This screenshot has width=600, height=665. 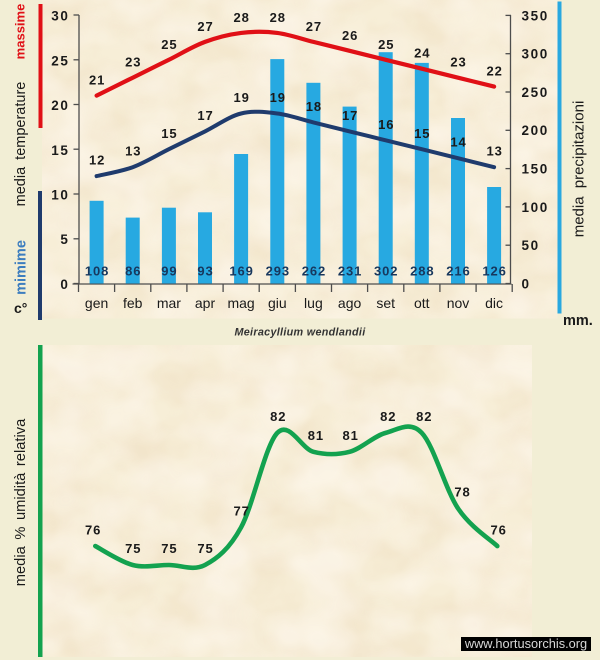 I want to click on svg-text: mag, so click(x=240, y=303).